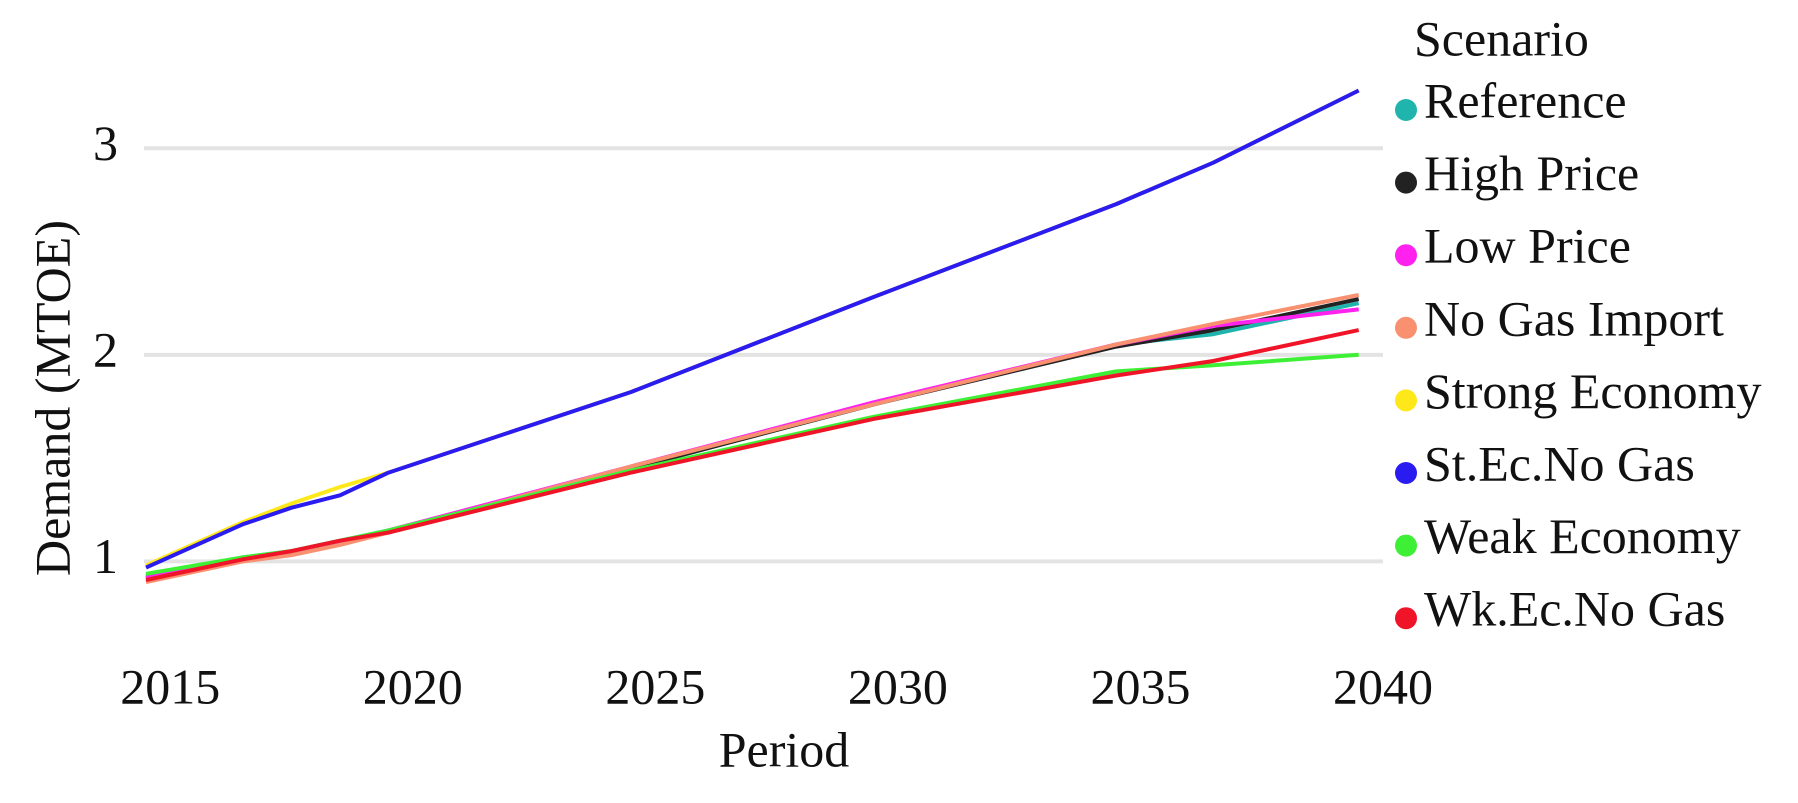 Image resolution: width=1798 pixels, height=803 pixels. Describe the element at coordinates (105, 556) in the screenshot. I see `y-tick-label: 1` at that location.